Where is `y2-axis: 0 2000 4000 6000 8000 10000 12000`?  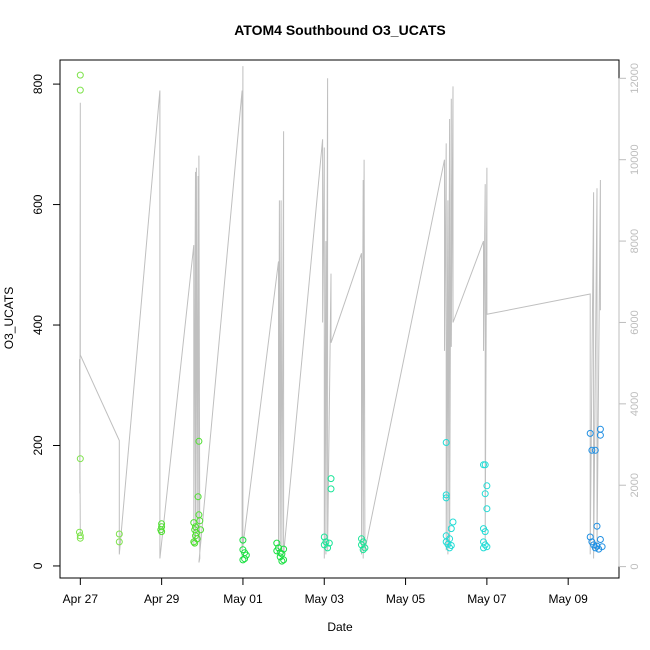 y2-axis: 0 2000 4000 6000 8000 10000 12000 is located at coordinates (629, 316).